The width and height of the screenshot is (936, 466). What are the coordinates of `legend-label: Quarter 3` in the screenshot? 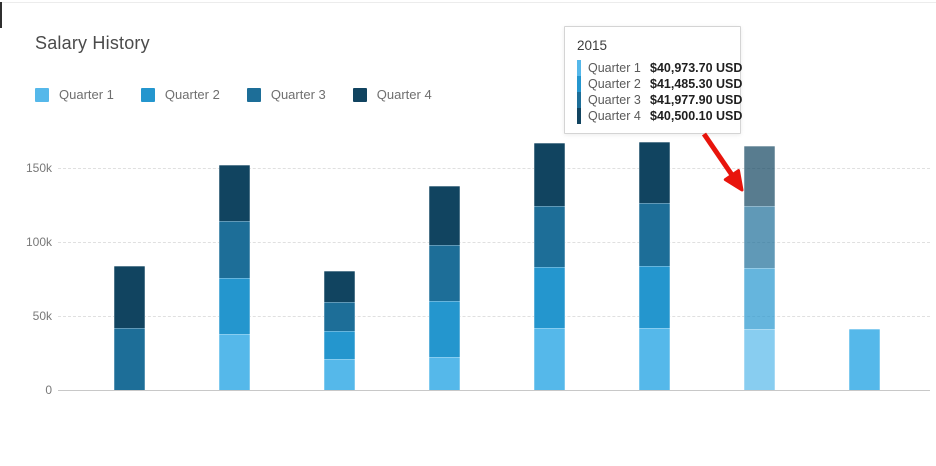 It's located at (298, 94).